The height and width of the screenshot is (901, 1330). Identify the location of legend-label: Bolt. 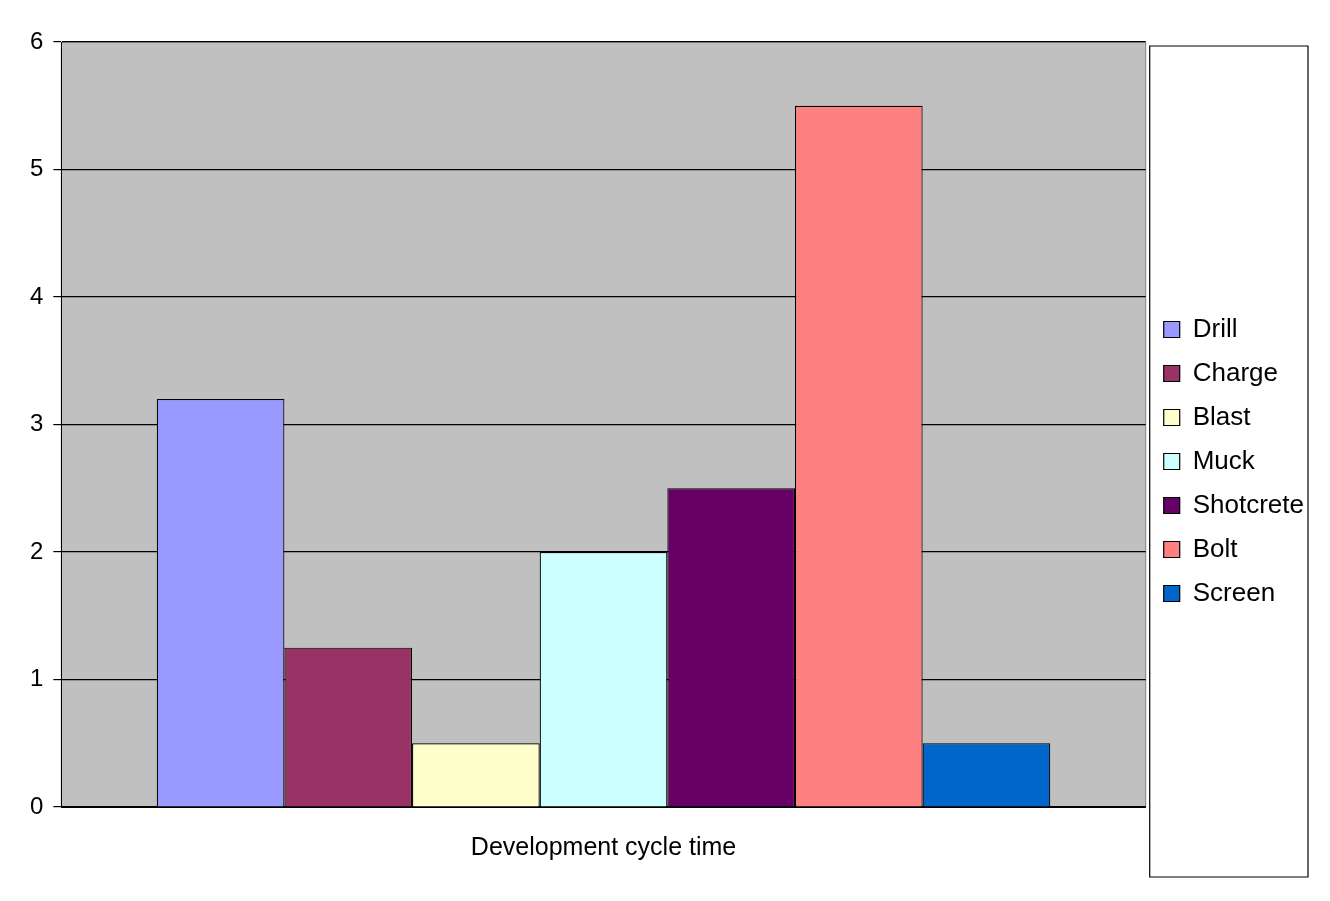
(1215, 547).